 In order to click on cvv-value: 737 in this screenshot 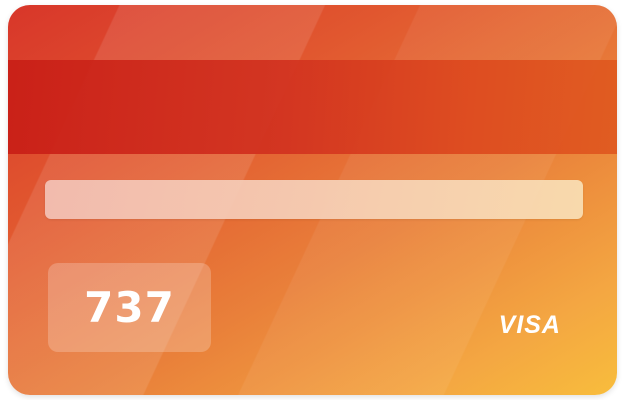, I will do `click(129, 307)`.